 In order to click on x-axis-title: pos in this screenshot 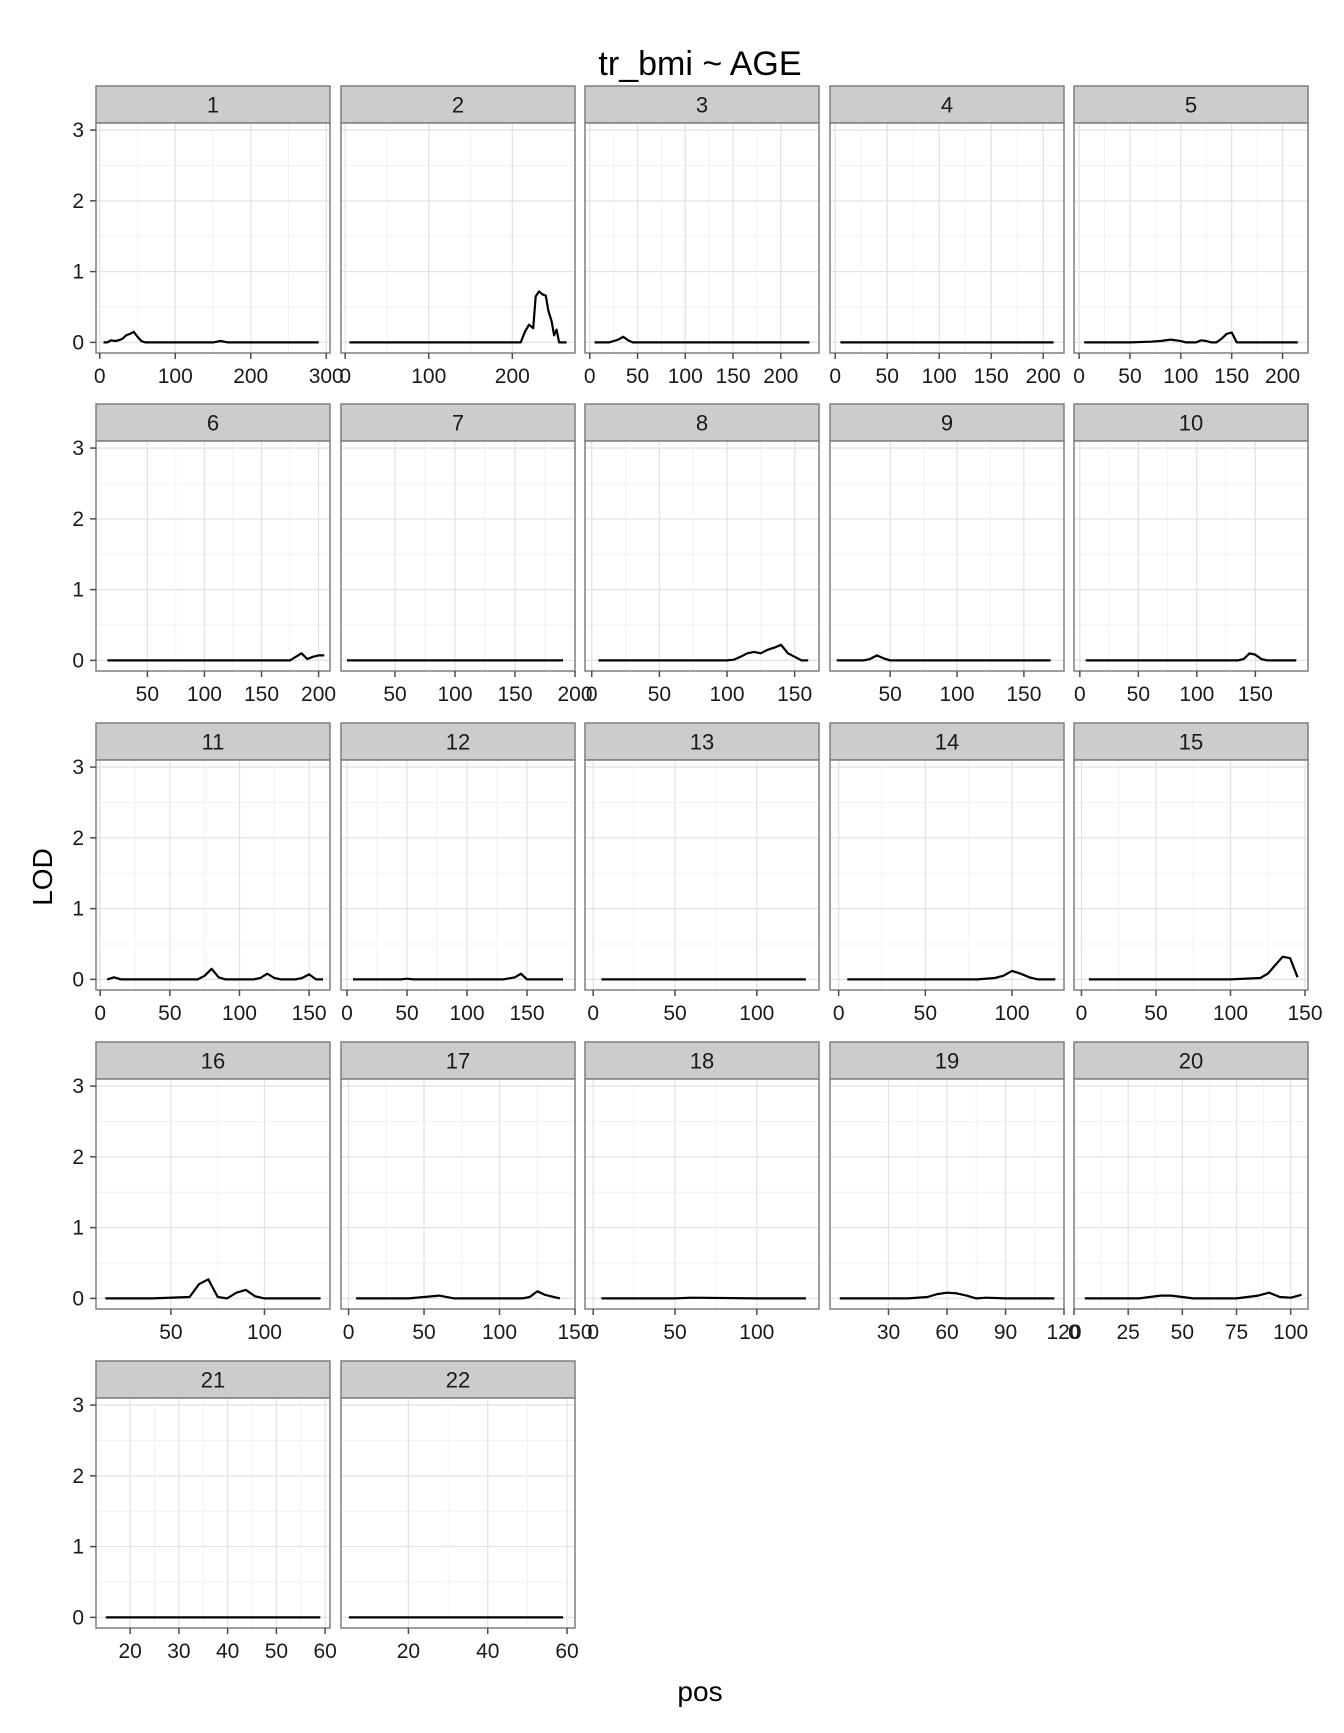, I will do `click(699, 1691)`.